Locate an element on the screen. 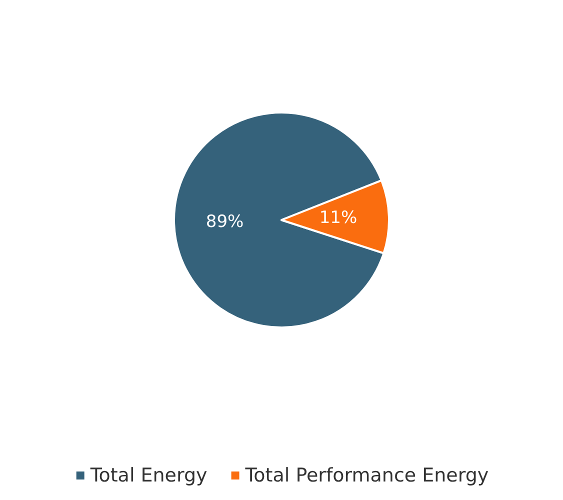 This screenshot has height=500, width=563. legend-label: Total Performance Energy is located at coordinates (366, 475).